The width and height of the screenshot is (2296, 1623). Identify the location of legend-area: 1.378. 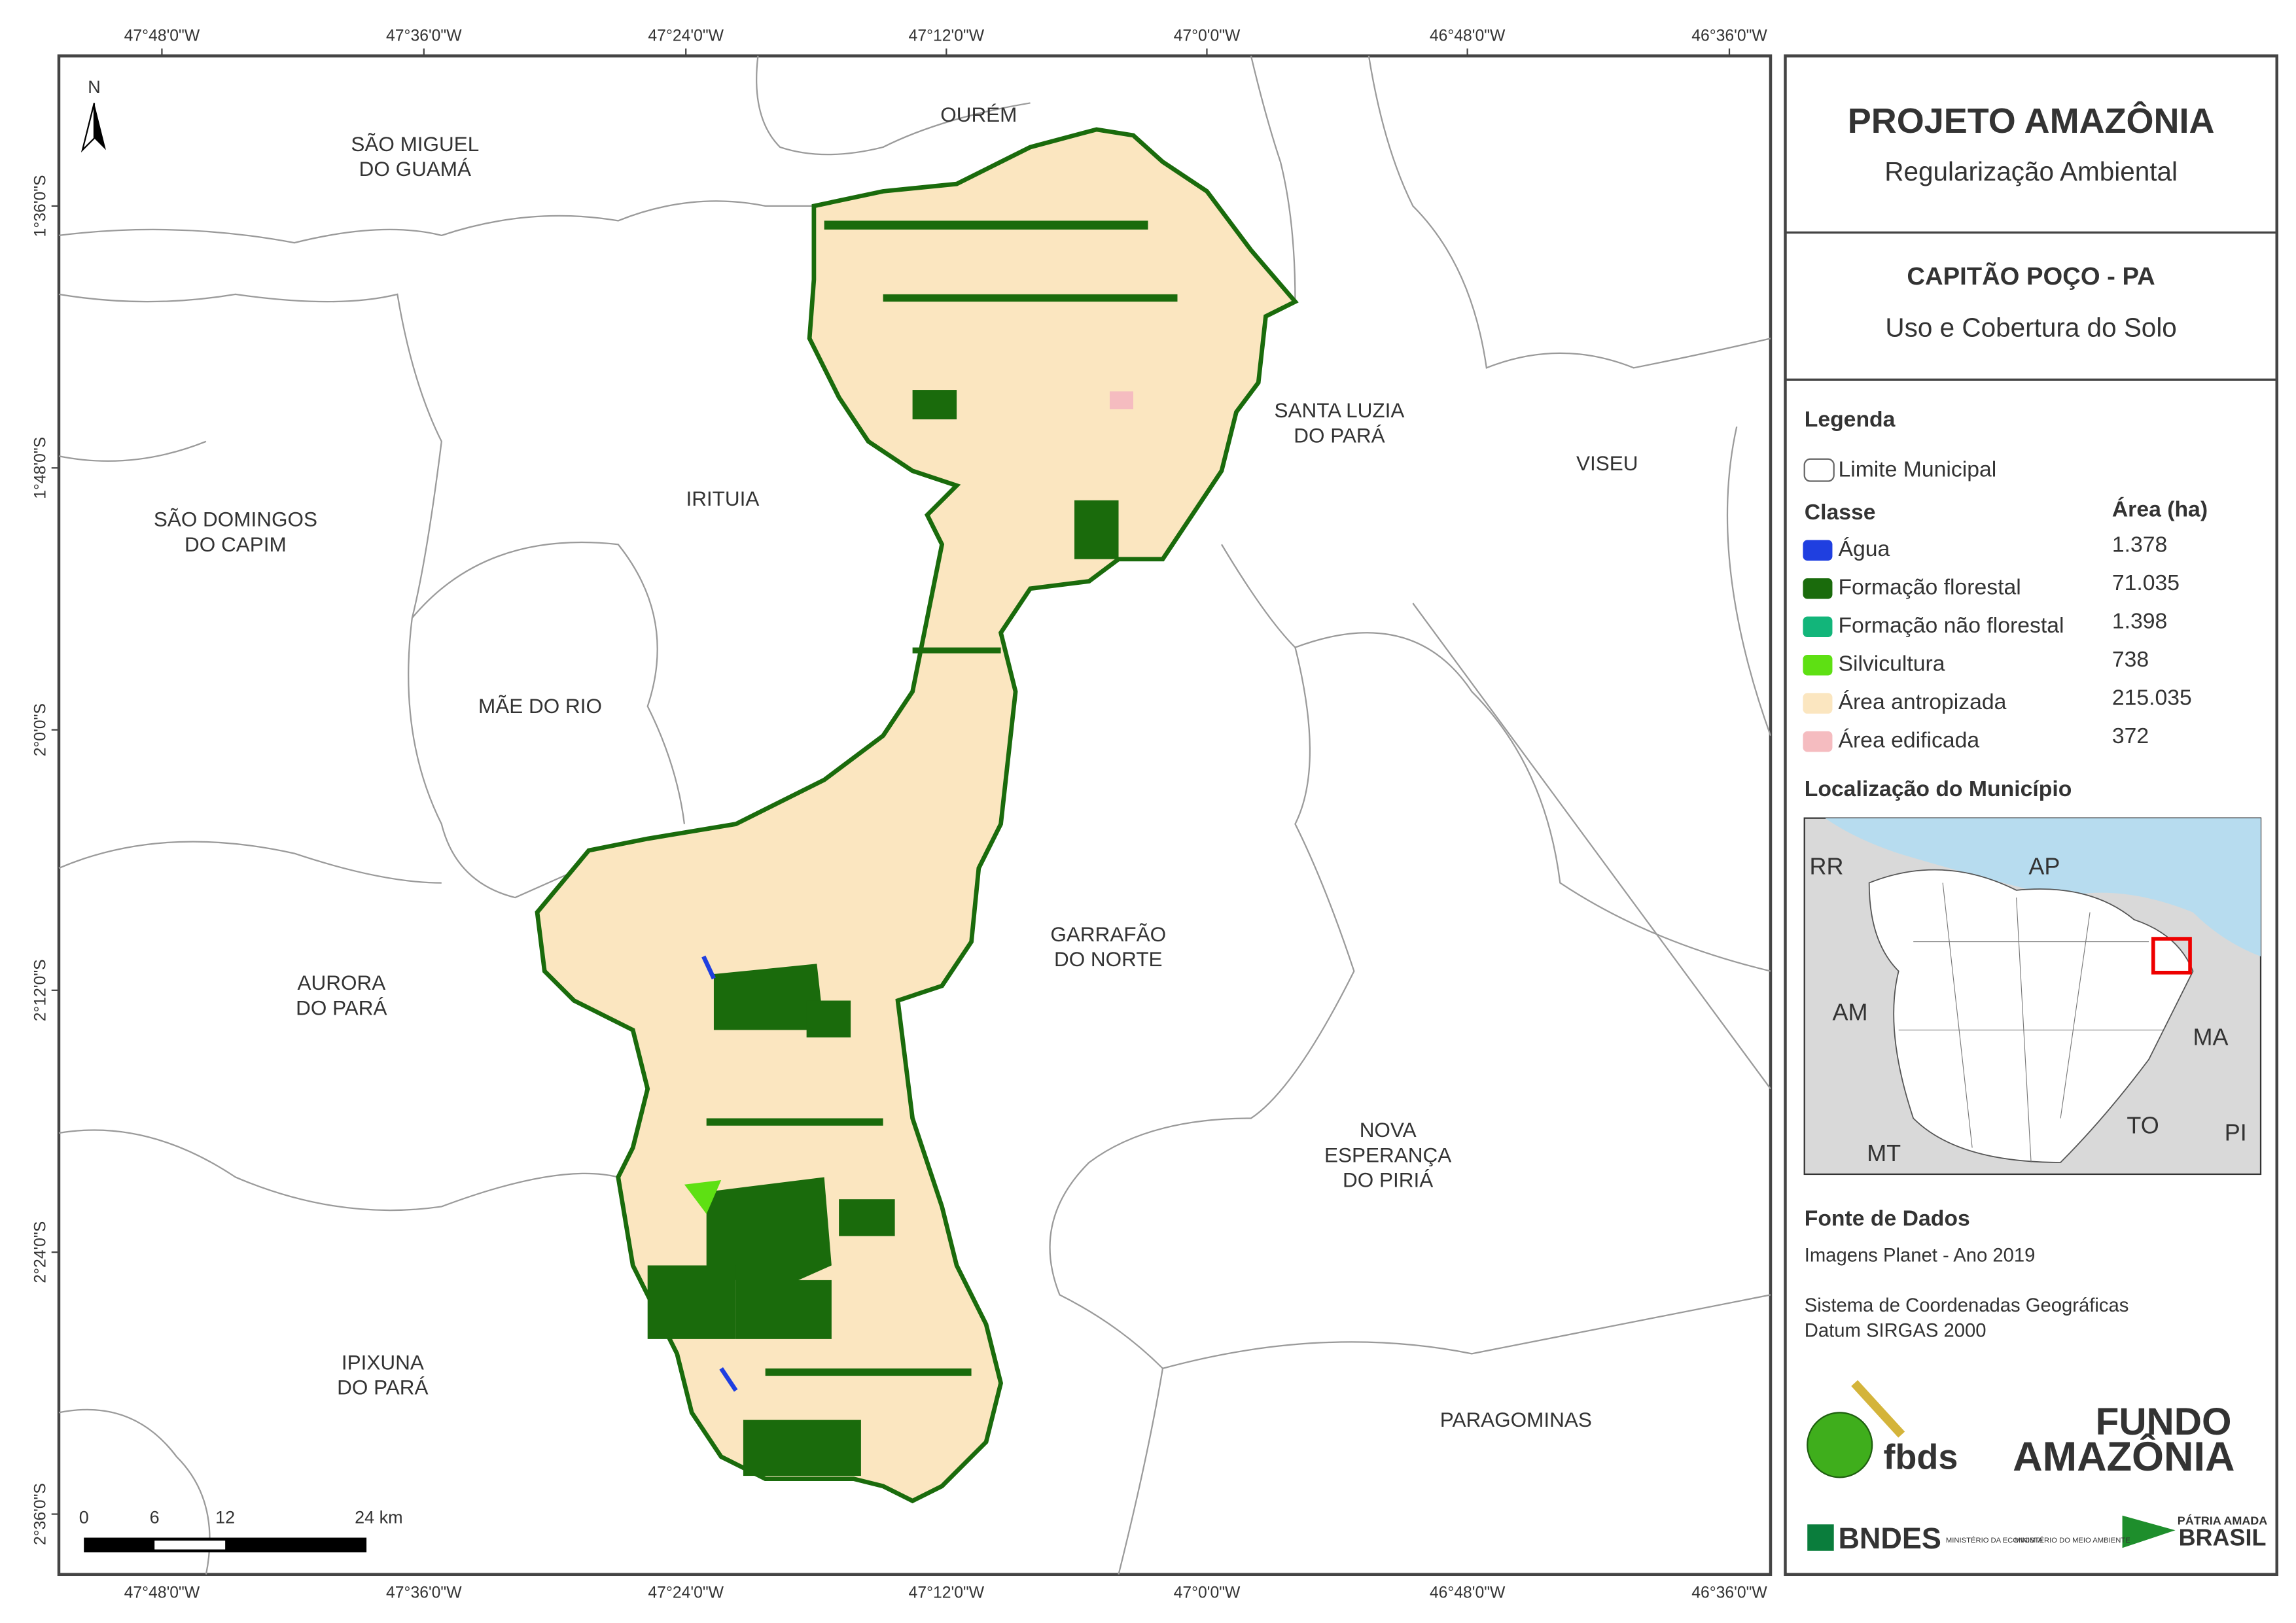
(2139, 544).